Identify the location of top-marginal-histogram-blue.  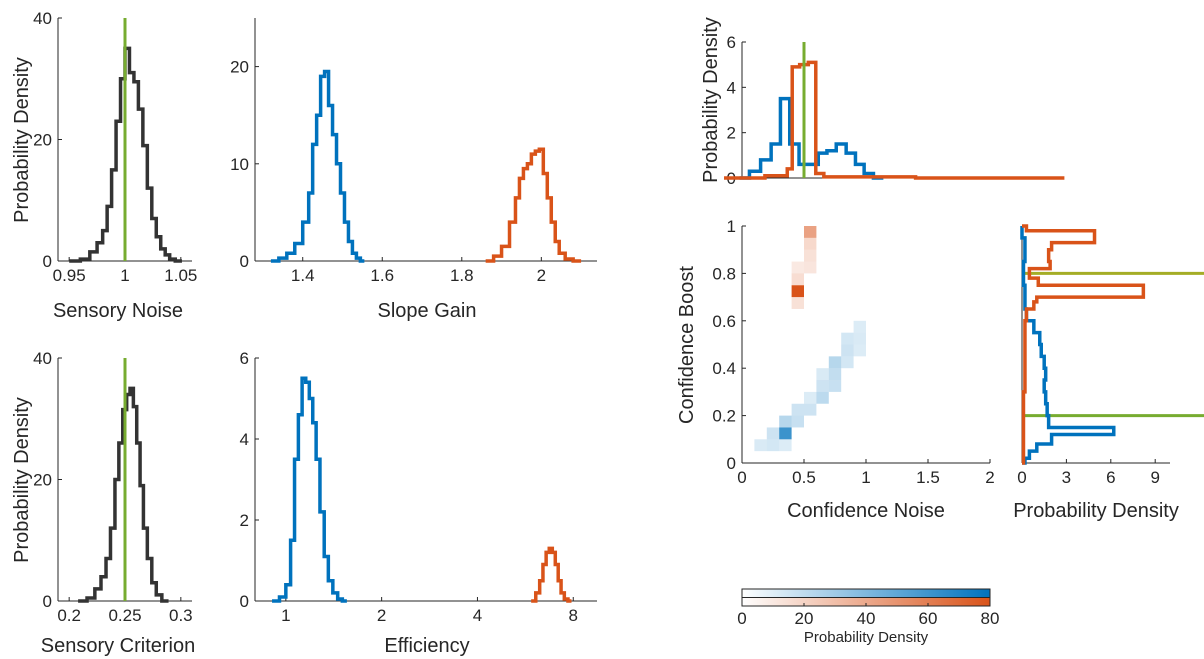
(811, 138).